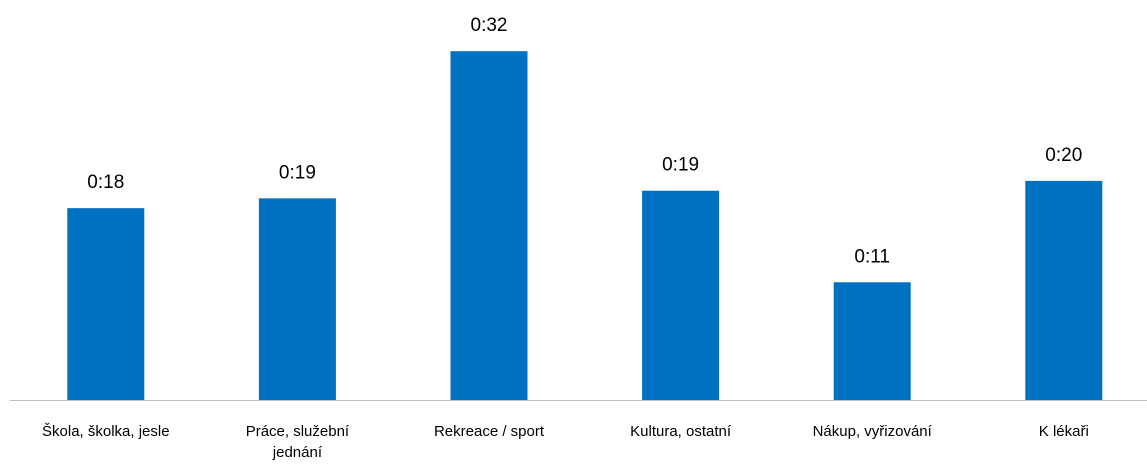 This screenshot has height=465, width=1147. I want to click on x-tick-label: Práce, služební jednání, so click(297, 442).